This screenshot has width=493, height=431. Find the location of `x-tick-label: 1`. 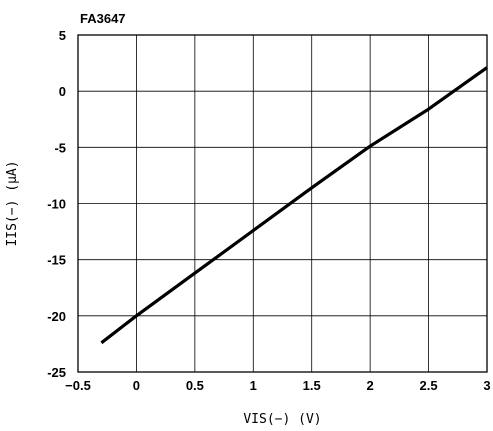

x-tick-label: 1 is located at coordinates (253, 385).